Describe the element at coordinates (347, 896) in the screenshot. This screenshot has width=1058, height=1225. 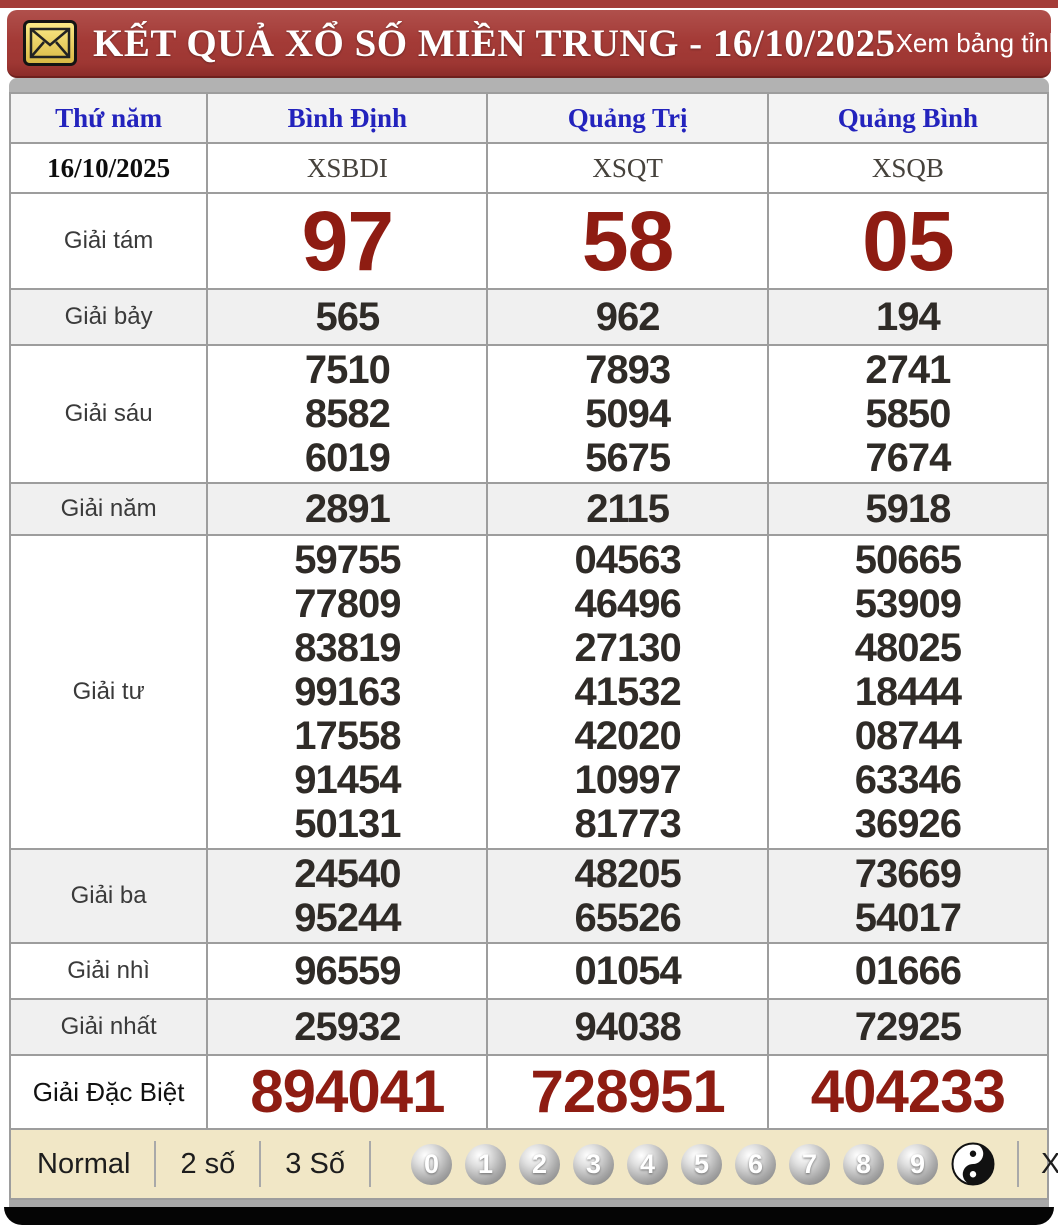
I see `prize-value-list: 24540 95244` at that location.